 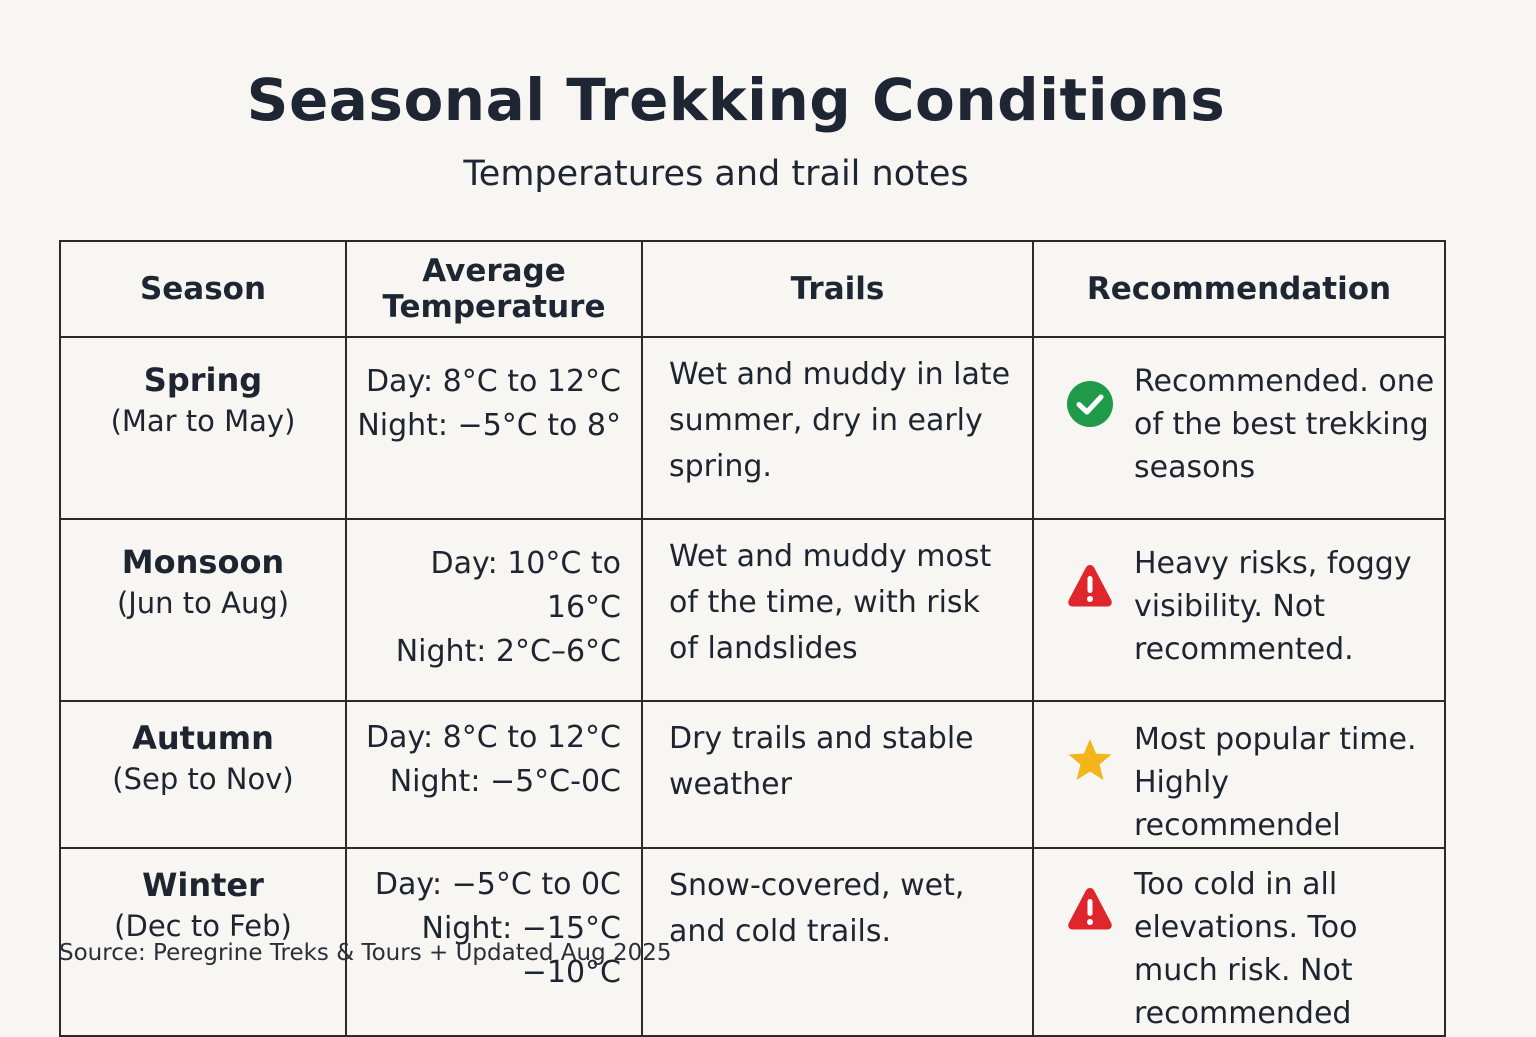 I want to click on recommendation-text: Most popular time. Highly recommendel, so click(x=1275, y=782).